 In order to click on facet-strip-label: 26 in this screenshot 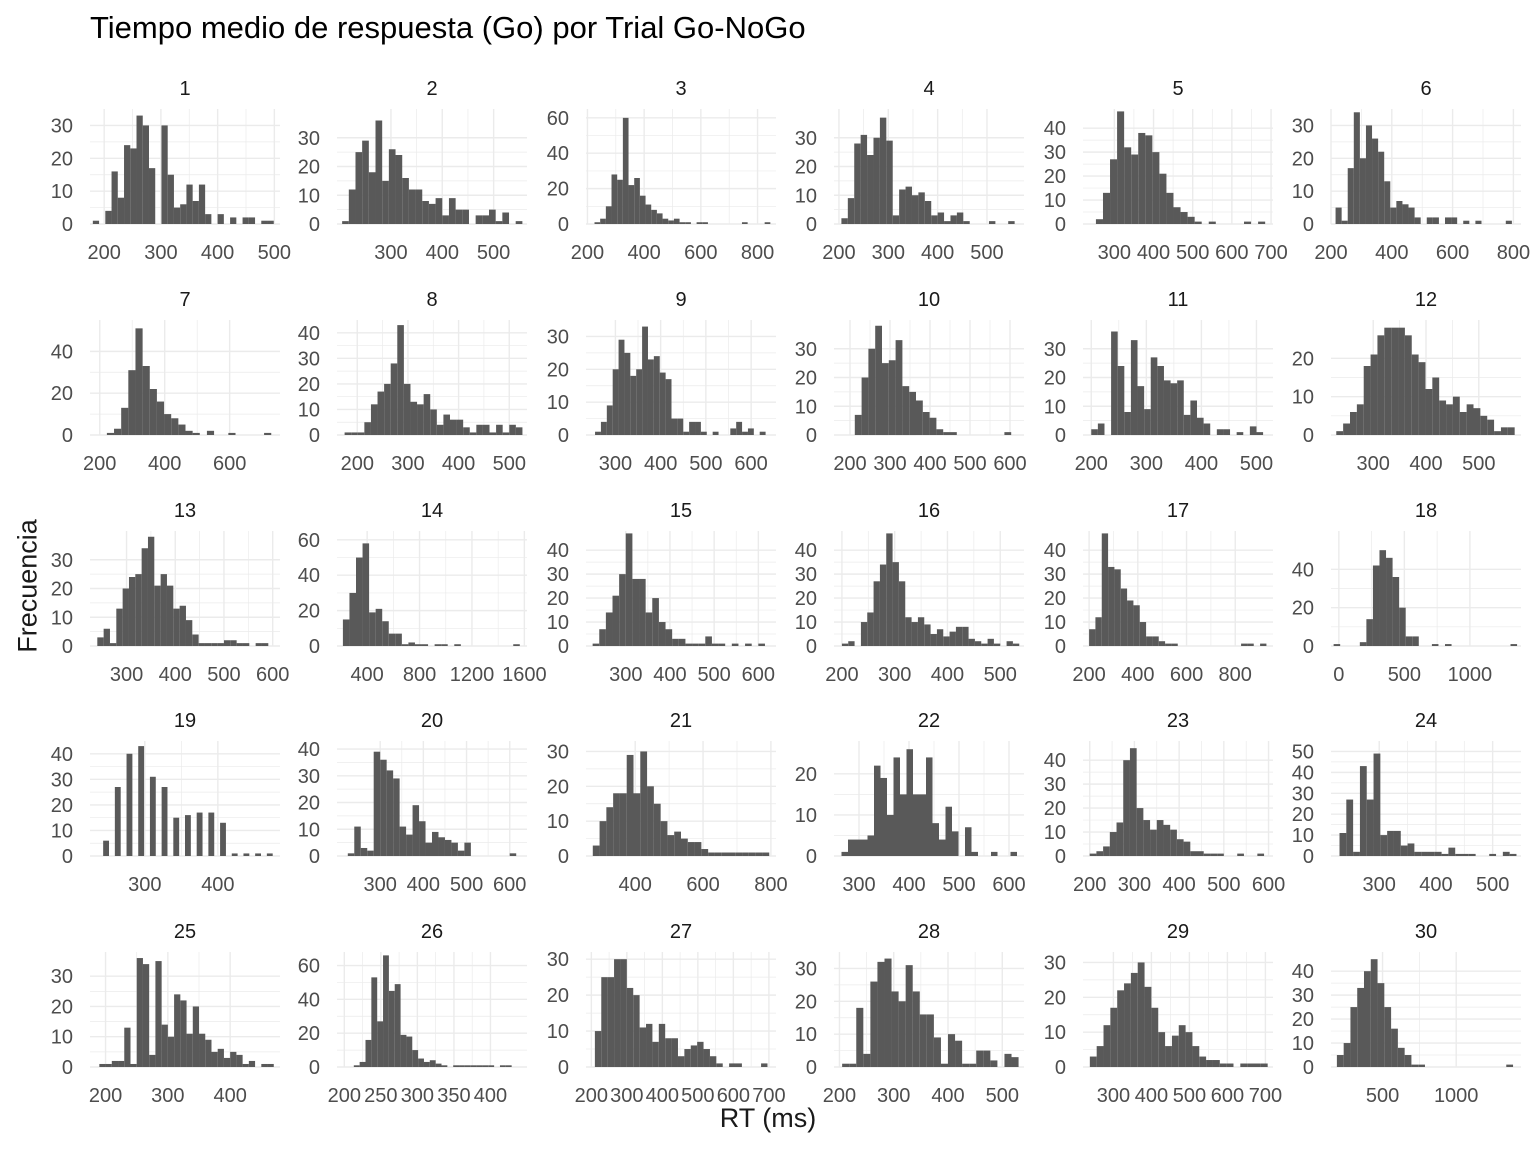, I will do `click(432, 932)`.